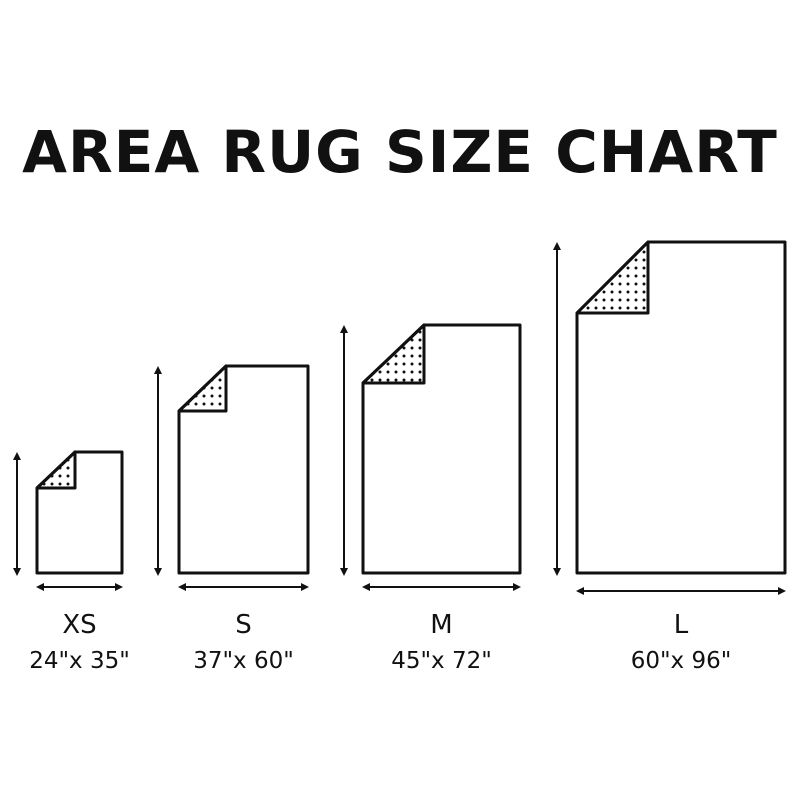  What do you see at coordinates (441, 661) in the screenshot?
I see `dimensions-label: 45"x 72"` at bounding box center [441, 661].